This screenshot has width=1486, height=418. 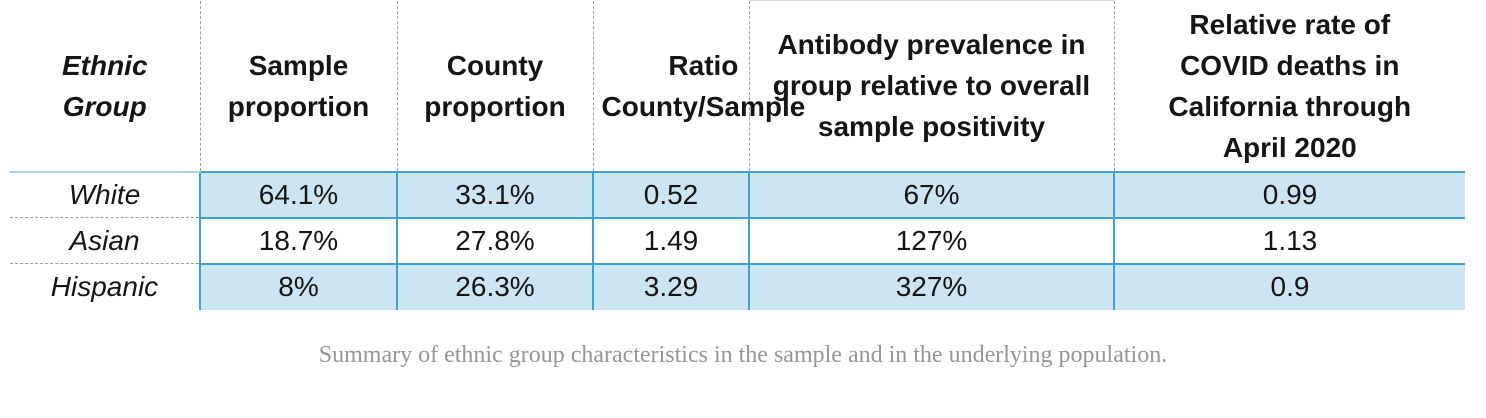 I want to click on header-cell-sample-proportion: Sample proportion, so click(x=299, y=86).